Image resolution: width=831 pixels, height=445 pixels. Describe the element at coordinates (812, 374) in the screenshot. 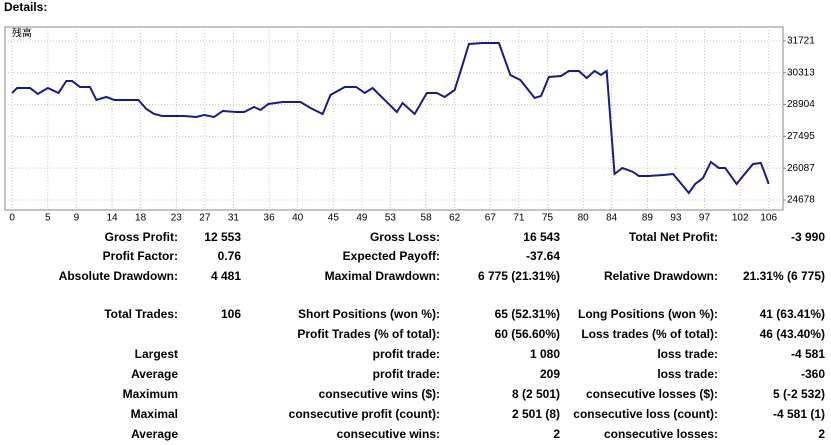

I see `stat-value: -360` at that location.